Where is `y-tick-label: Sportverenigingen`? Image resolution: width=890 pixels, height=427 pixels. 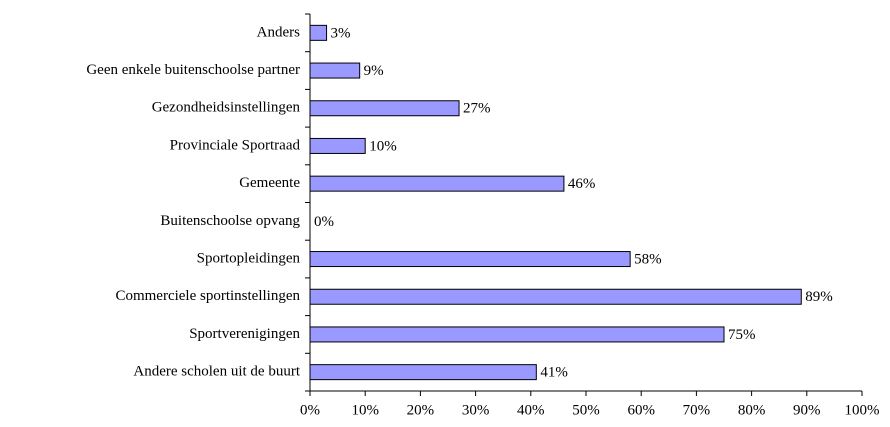
y-tick-label: Sportverenigingen is located at coordinates (244, 334).